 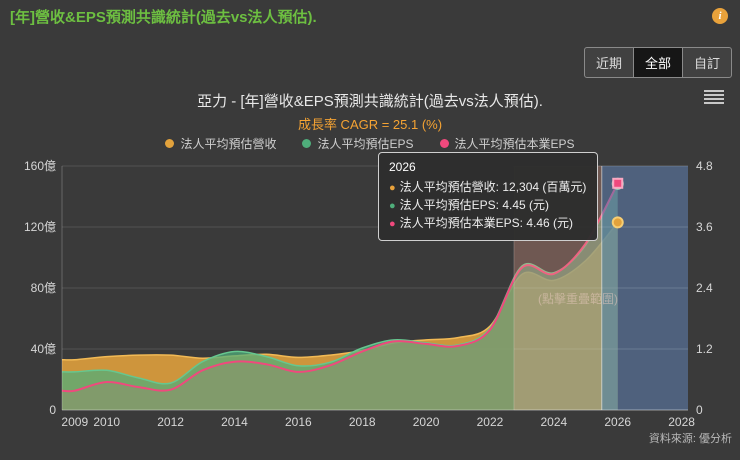 What do you see at coordinates (40, 227) in the screenshot?
I see `y-axis-label-left: 120億` at bounding box center [40, 227].